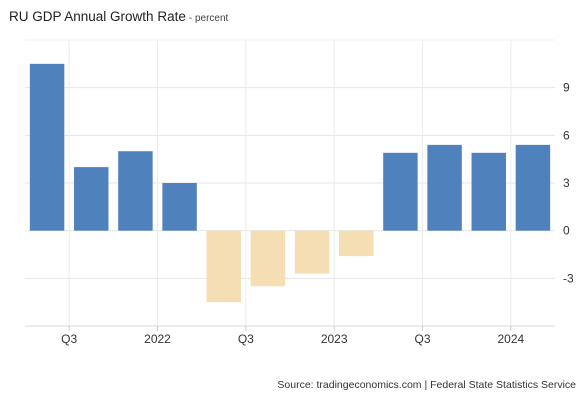 This screenshot has height=400, width=585. What do you see at coordinates (334, 339) in the screenshot?
I see `x-tick-label: 2023` at bounding box center [334, 339].